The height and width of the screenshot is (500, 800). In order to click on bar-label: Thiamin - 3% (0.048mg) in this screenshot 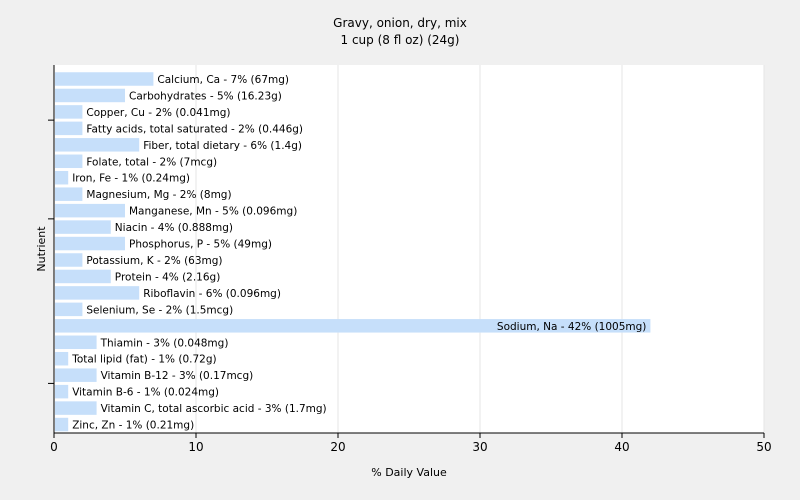, I will do `click(164, 343)`.